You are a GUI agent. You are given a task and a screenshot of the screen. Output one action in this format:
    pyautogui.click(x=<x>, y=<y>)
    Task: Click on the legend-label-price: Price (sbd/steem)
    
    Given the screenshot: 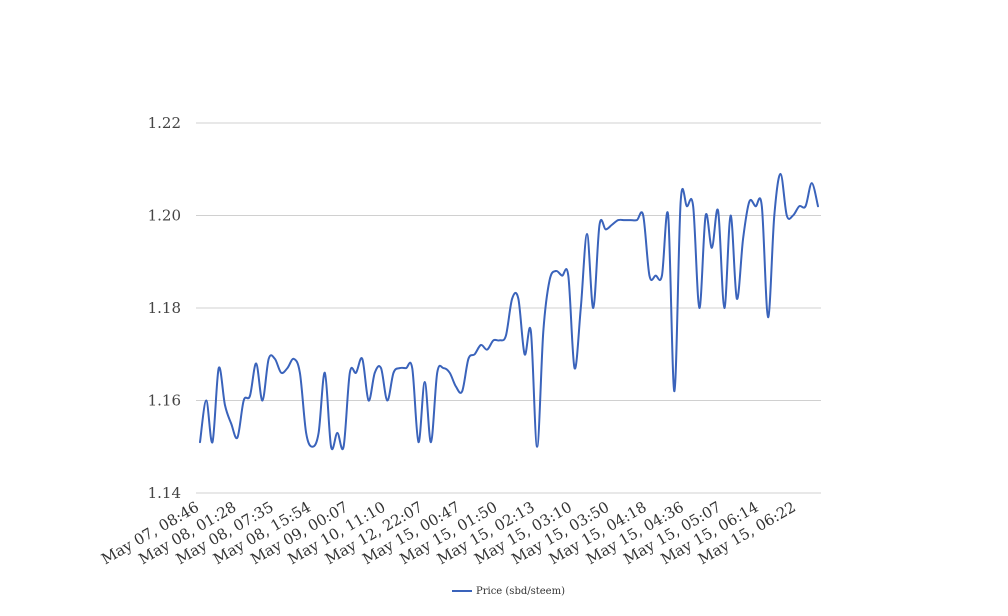 What is the action you would take?
    pyautogui.click(x=520, y=591)
    